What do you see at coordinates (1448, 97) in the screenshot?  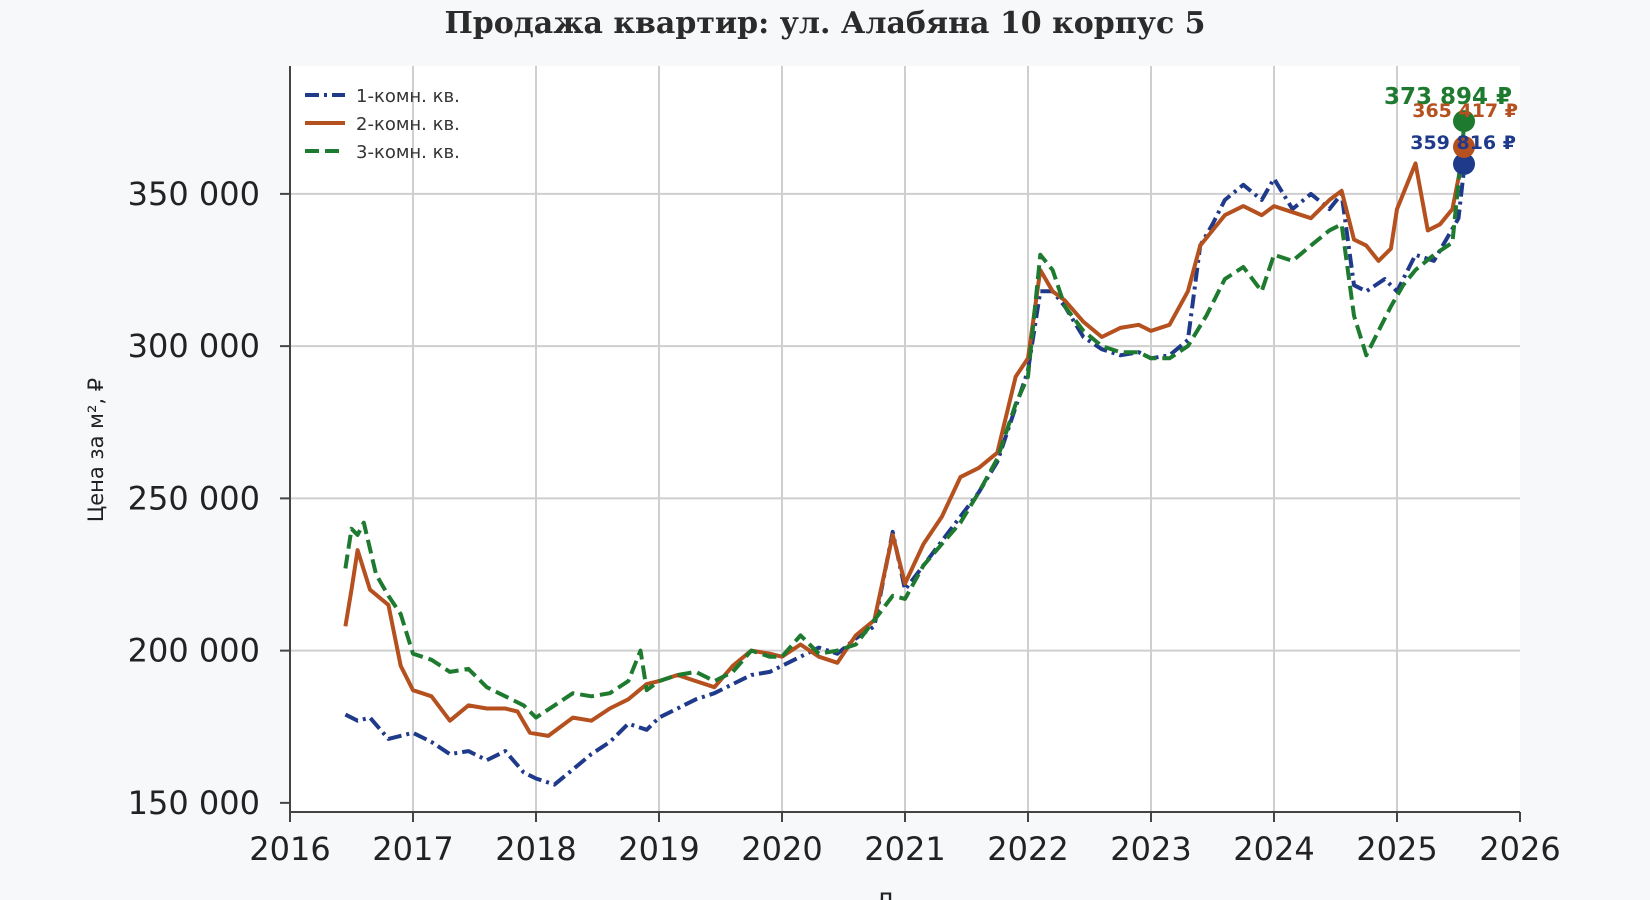 I see `endpoint-label: 373 894 ₽` at bounding box center [1448, 97].